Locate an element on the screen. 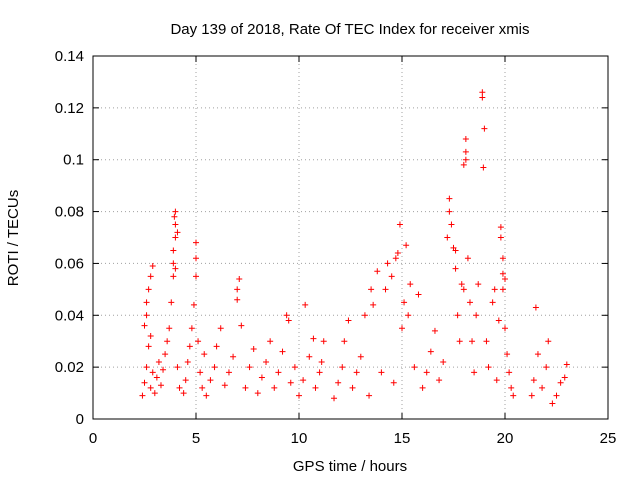 The image size is (640, 480). y-tick-label: 0.08 is located at coordinates (69, 212).